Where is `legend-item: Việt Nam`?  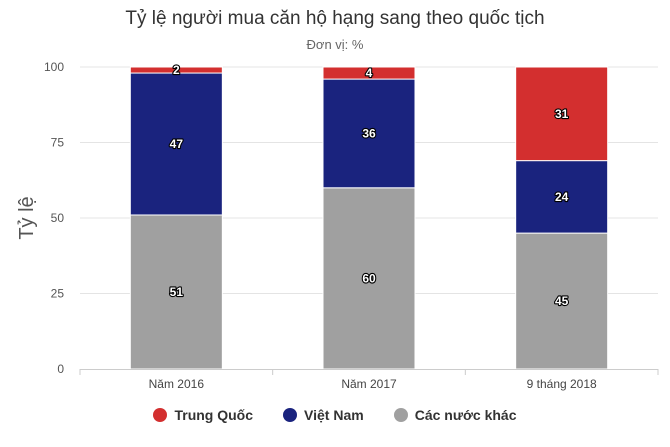
legend-item: Việt Nam is located at coordinates (323, 415).